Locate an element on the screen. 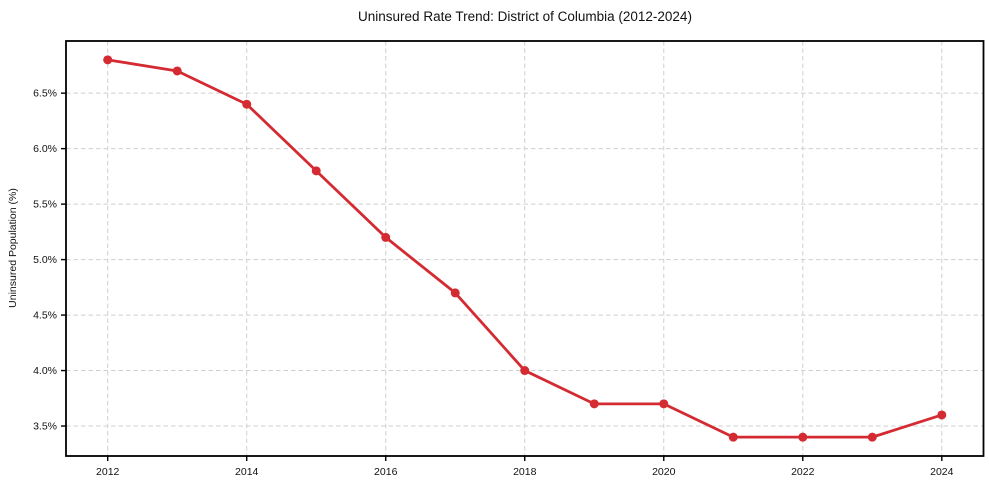 The image size is (989, 490). x-tick-label: 2022 is located at coordinates (803, 472).